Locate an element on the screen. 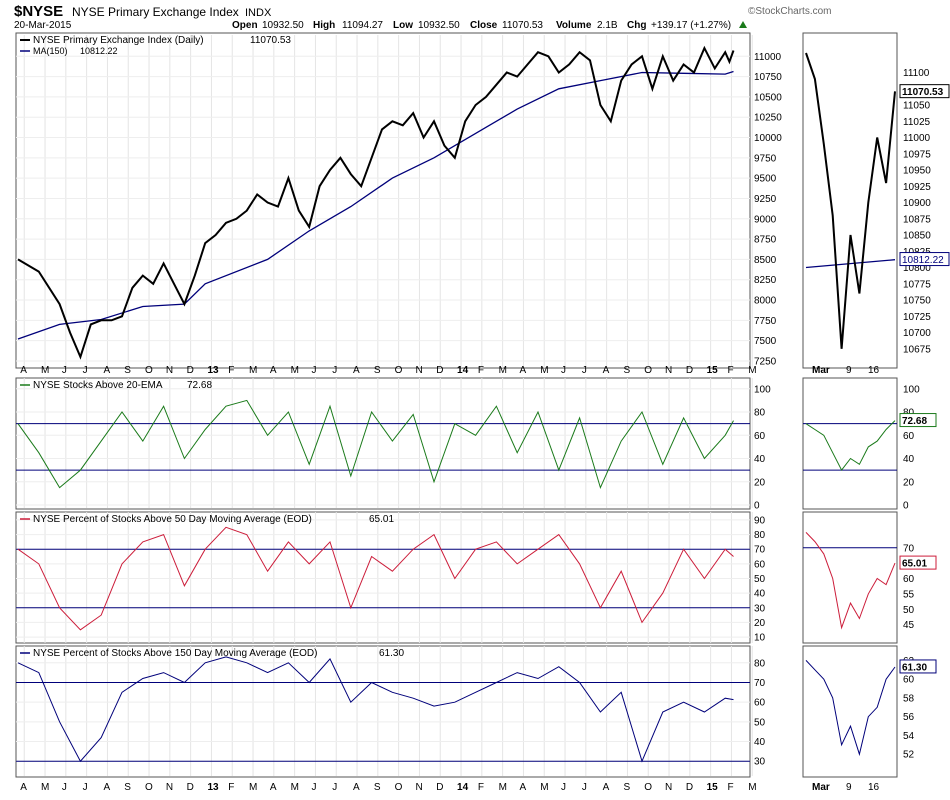 The width and height of the screenshot is (950, 800). y-tick-label: 8250 is located at coordinates (765, 280).